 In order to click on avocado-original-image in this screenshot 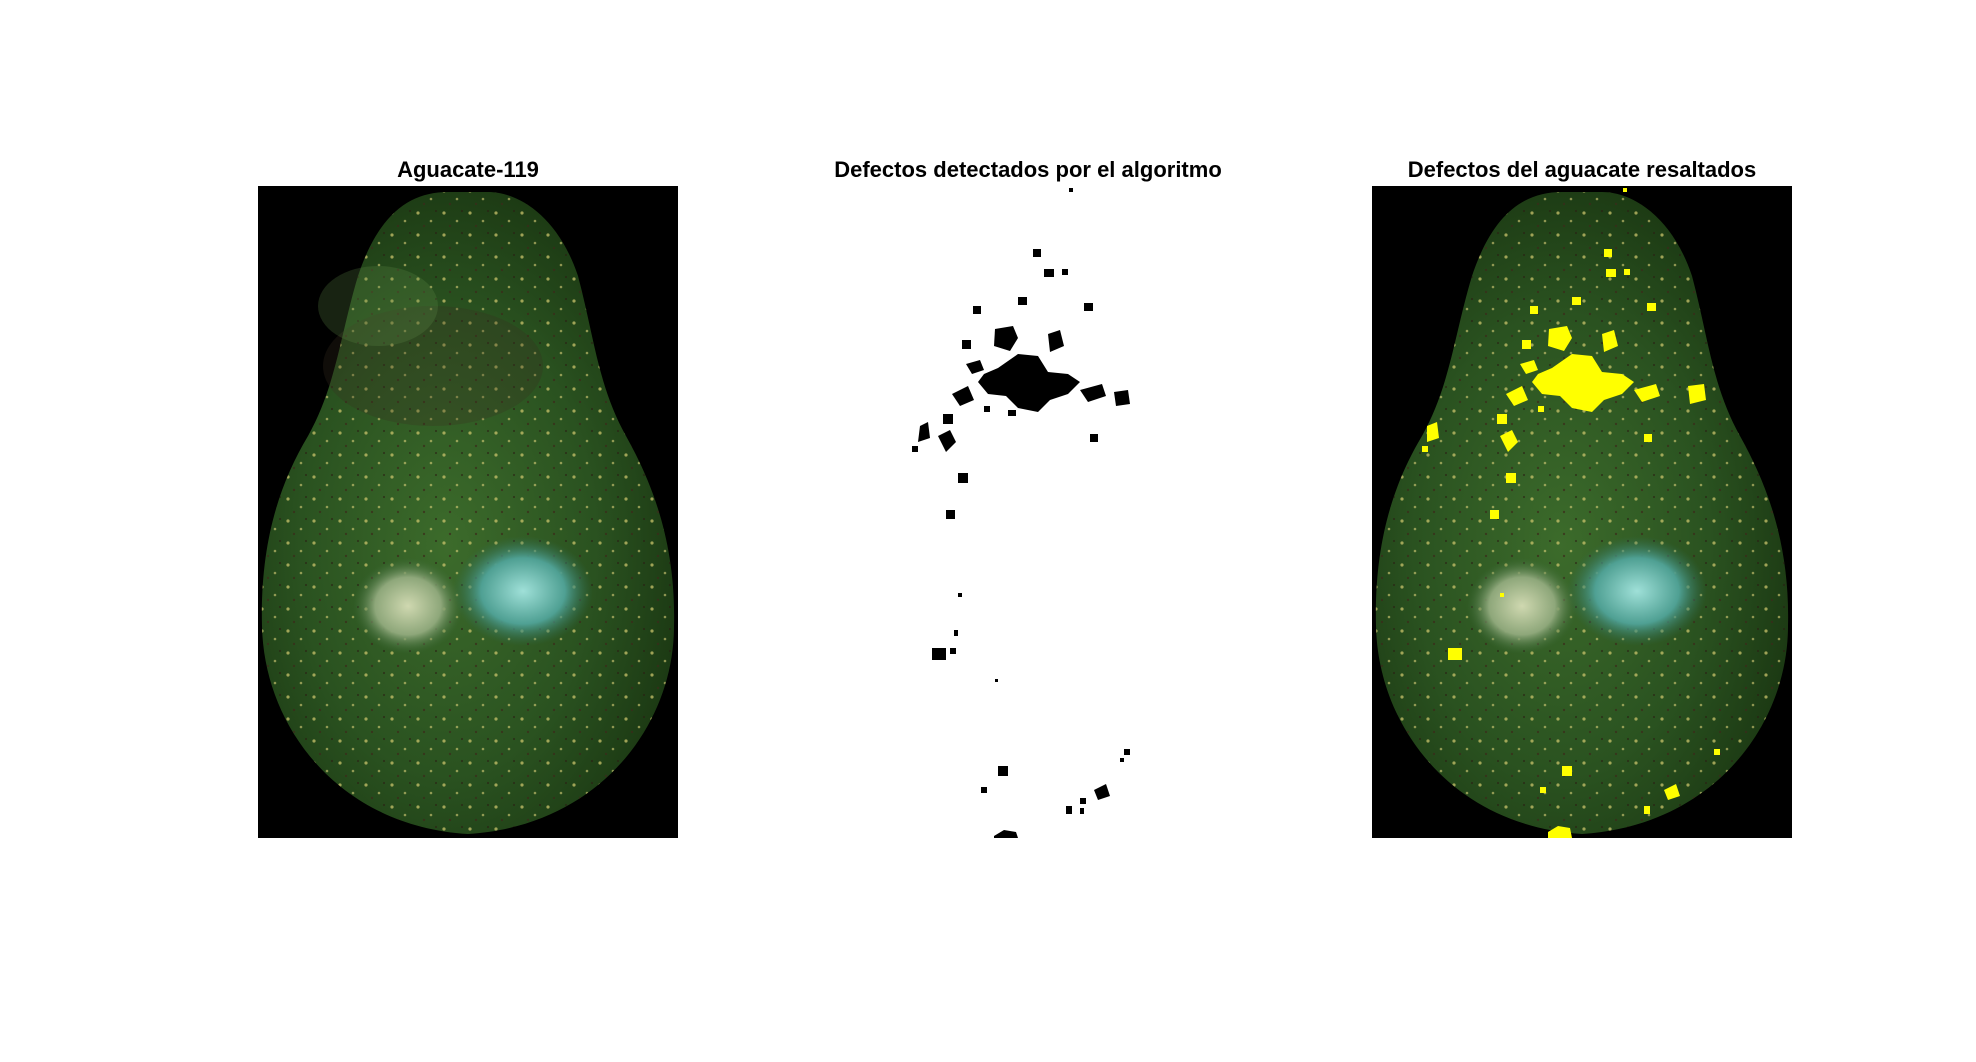, I will do `click(468, 512)`.